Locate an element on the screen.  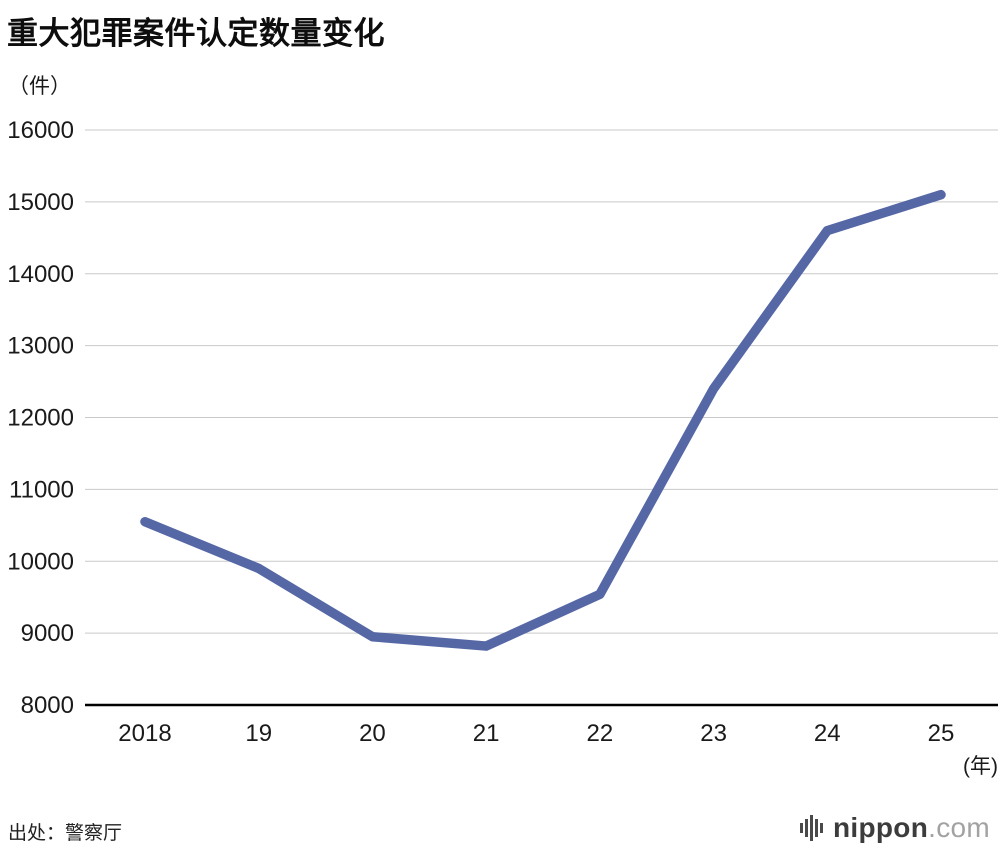
logo-wordmark: nippon.com is located at coordinates (911, 828).